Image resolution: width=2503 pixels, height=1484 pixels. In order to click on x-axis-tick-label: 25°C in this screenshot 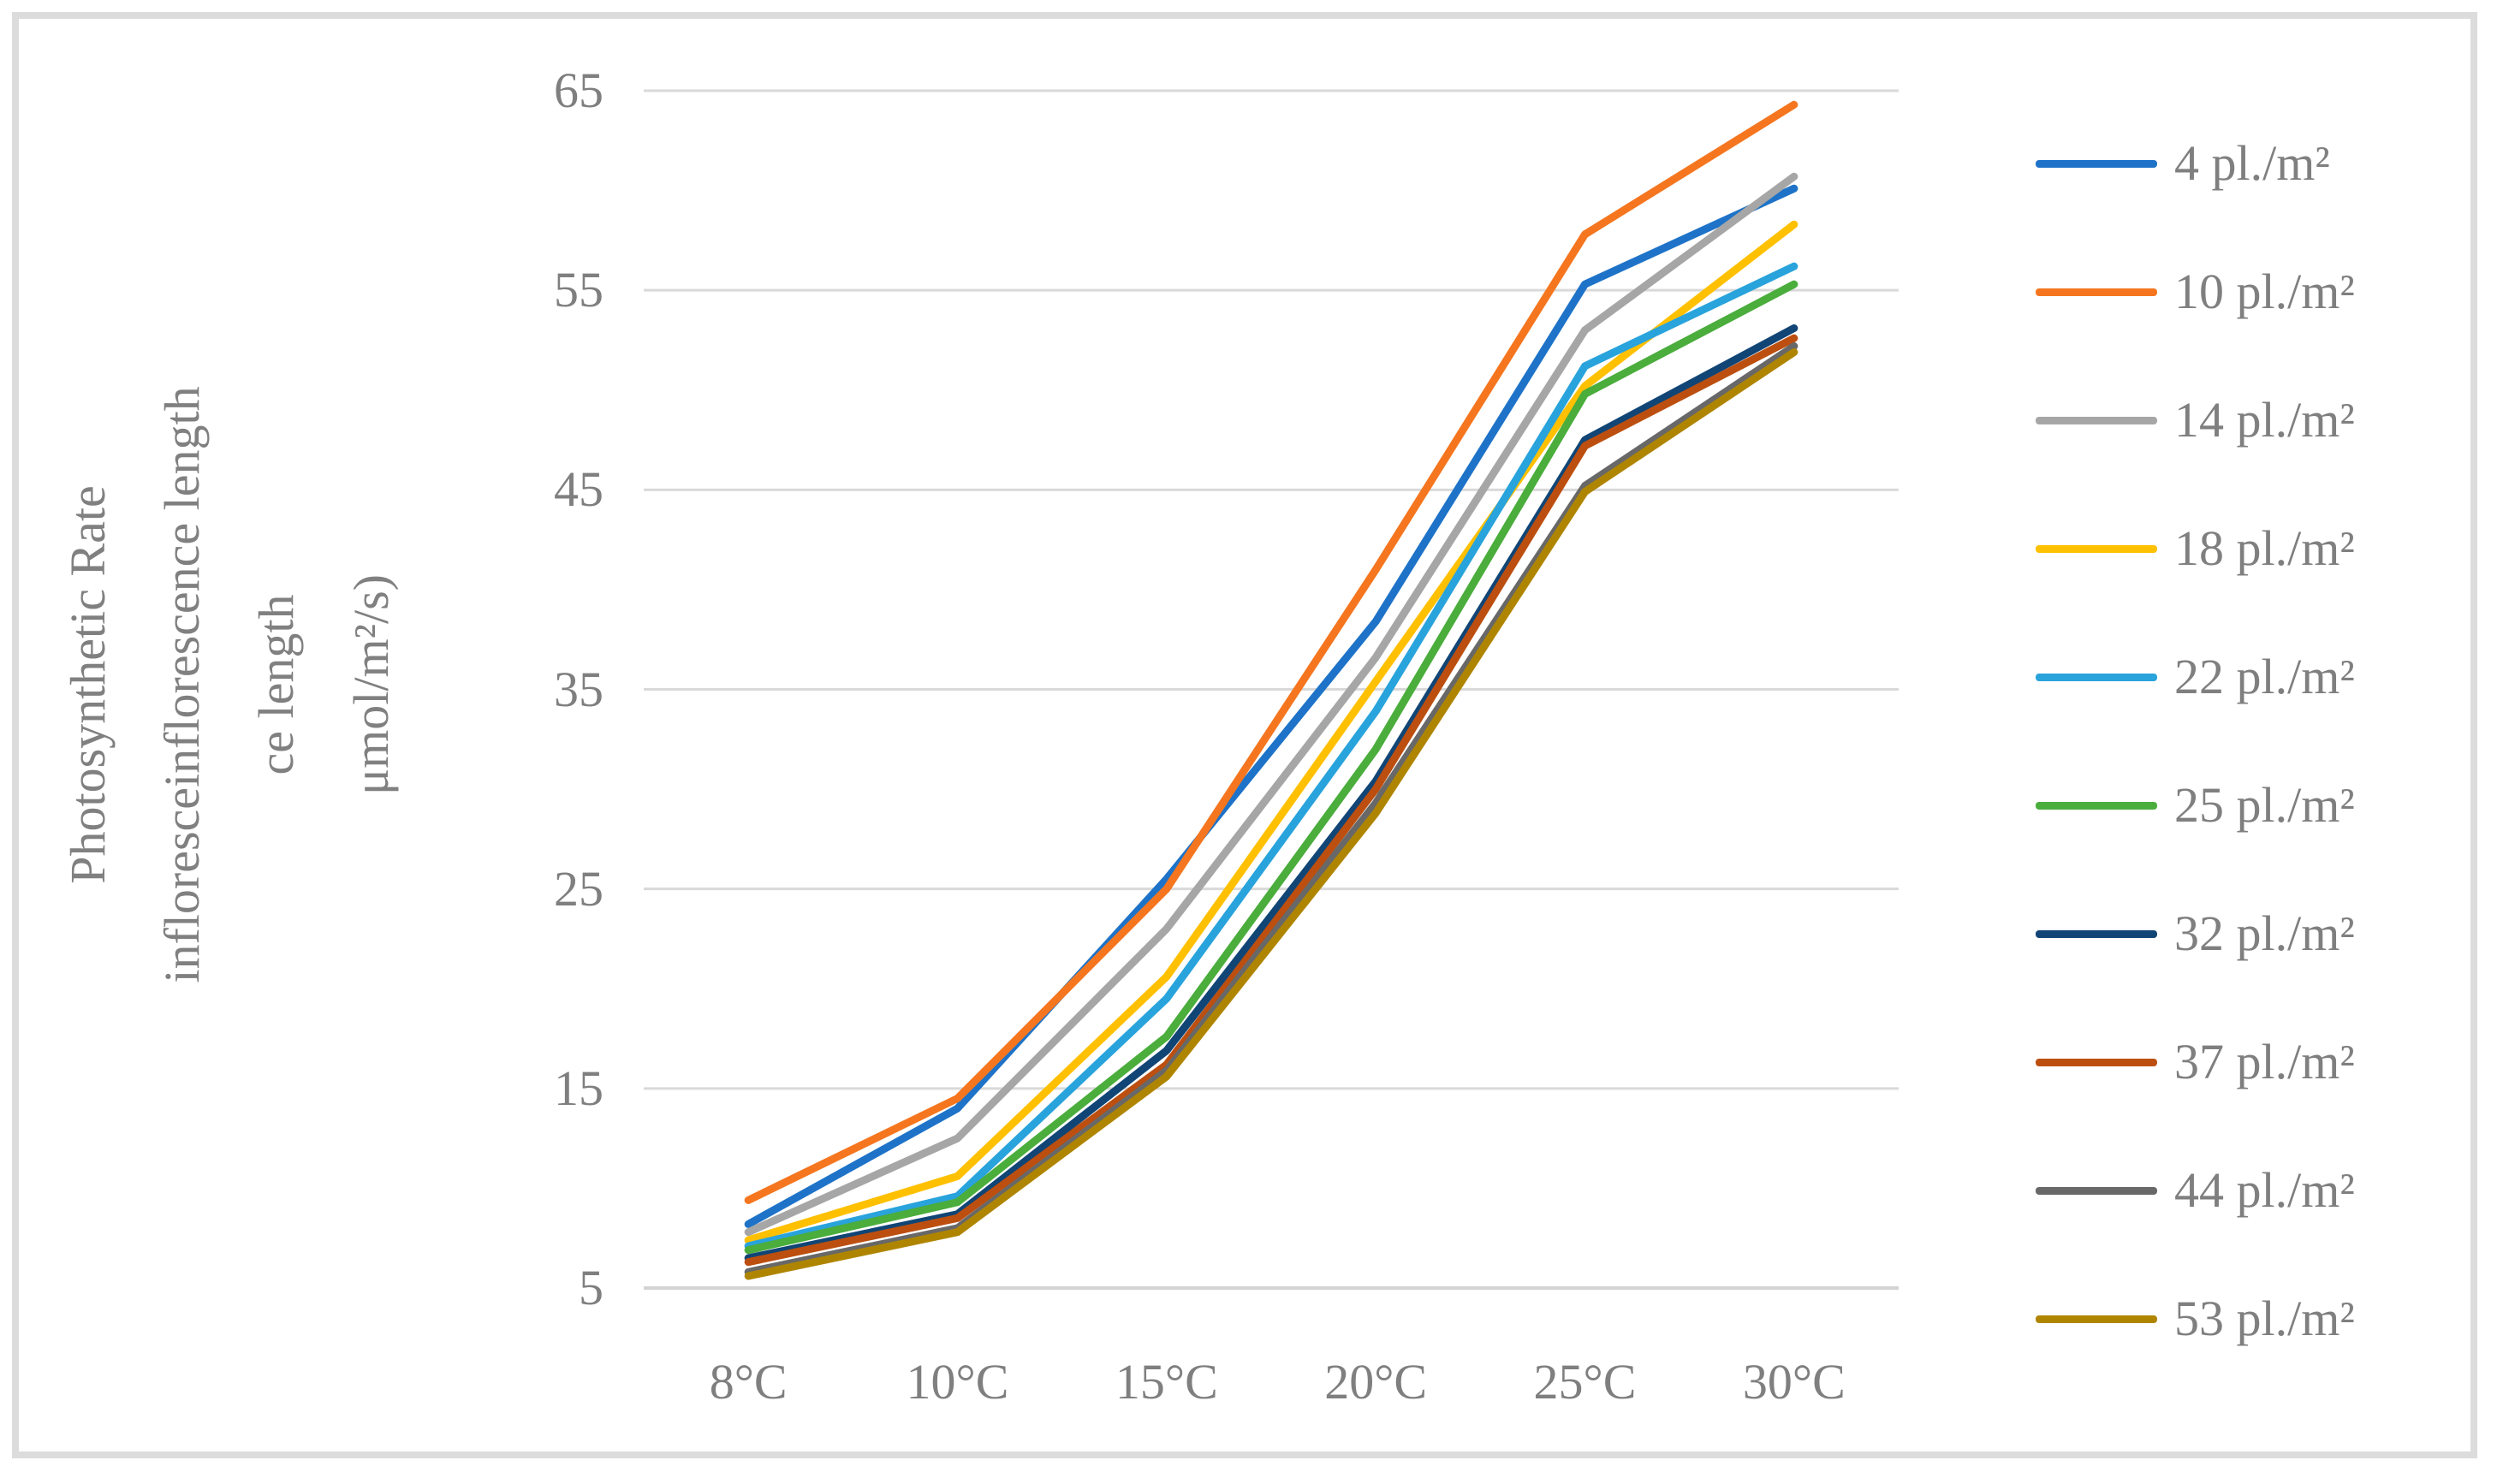, I will do `click(1585, 1382)`.